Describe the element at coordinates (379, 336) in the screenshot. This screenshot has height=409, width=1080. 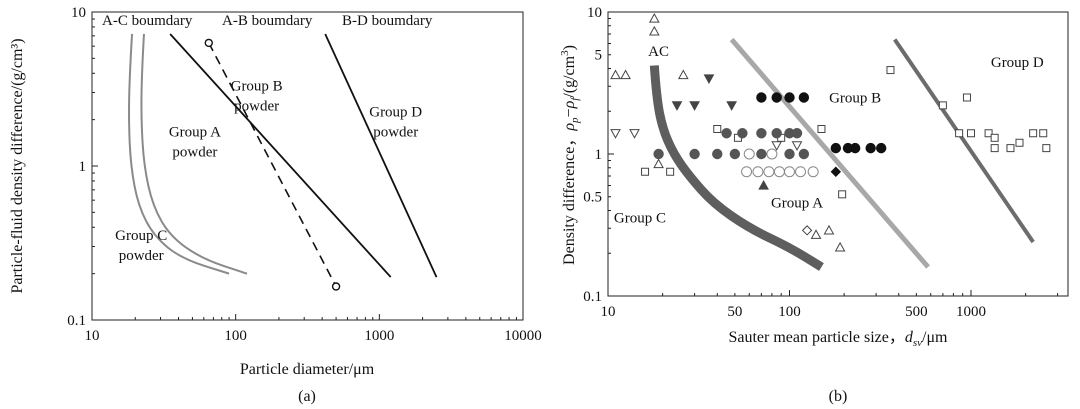
I see `chart-a-x-tick-label: 1000` at that location.